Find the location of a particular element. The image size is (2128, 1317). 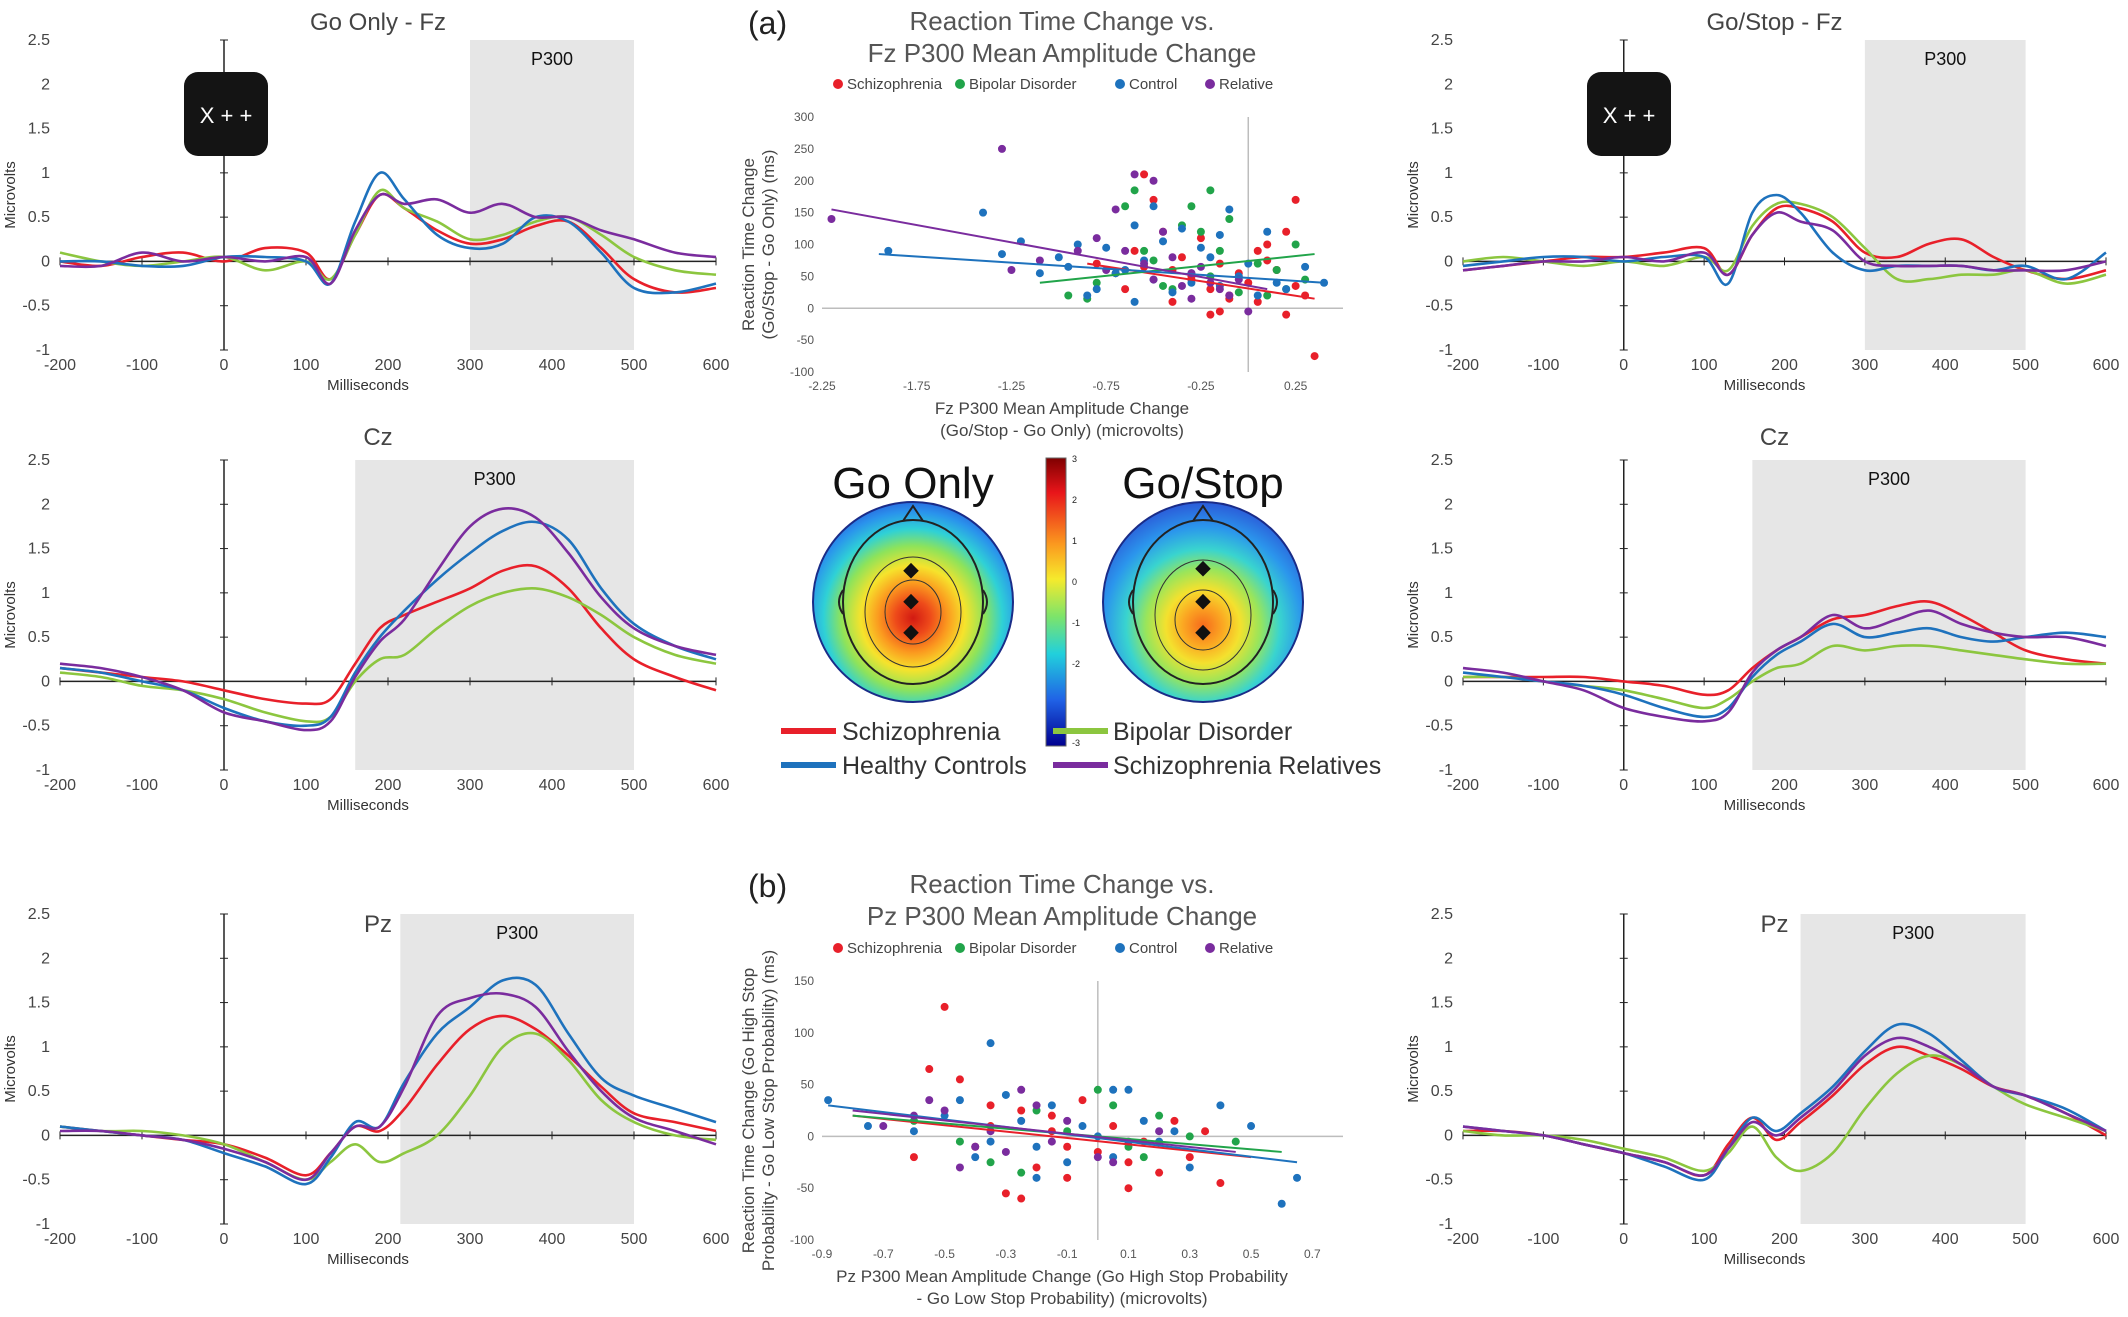

scatter-title: Pz P300 Mean Amplitude Change is located at coordinates (1062, 916).